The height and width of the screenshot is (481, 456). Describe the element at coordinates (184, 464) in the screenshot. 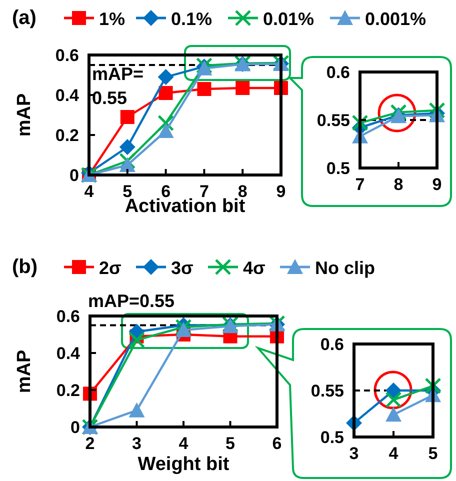

I see `x-axis-title: Weight bit` at that location.